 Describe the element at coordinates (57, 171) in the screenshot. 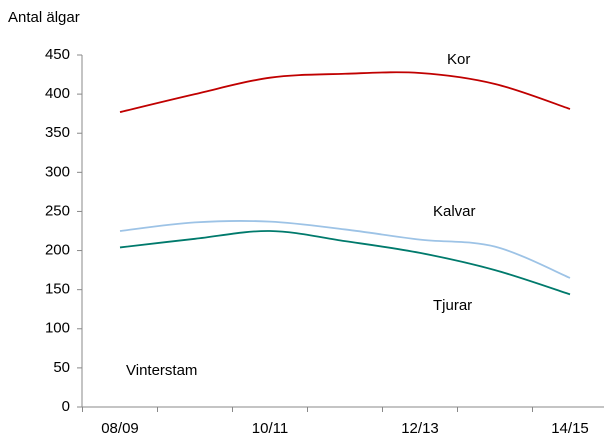

I see `y-tick-label: 300` at that location.